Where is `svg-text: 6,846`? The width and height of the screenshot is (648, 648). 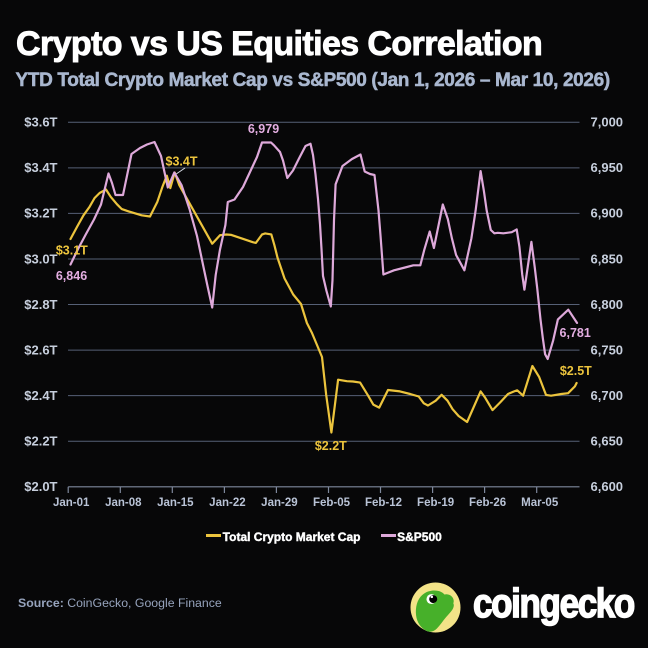
svg-text: 6,846 is located at coordinates (71, 276).